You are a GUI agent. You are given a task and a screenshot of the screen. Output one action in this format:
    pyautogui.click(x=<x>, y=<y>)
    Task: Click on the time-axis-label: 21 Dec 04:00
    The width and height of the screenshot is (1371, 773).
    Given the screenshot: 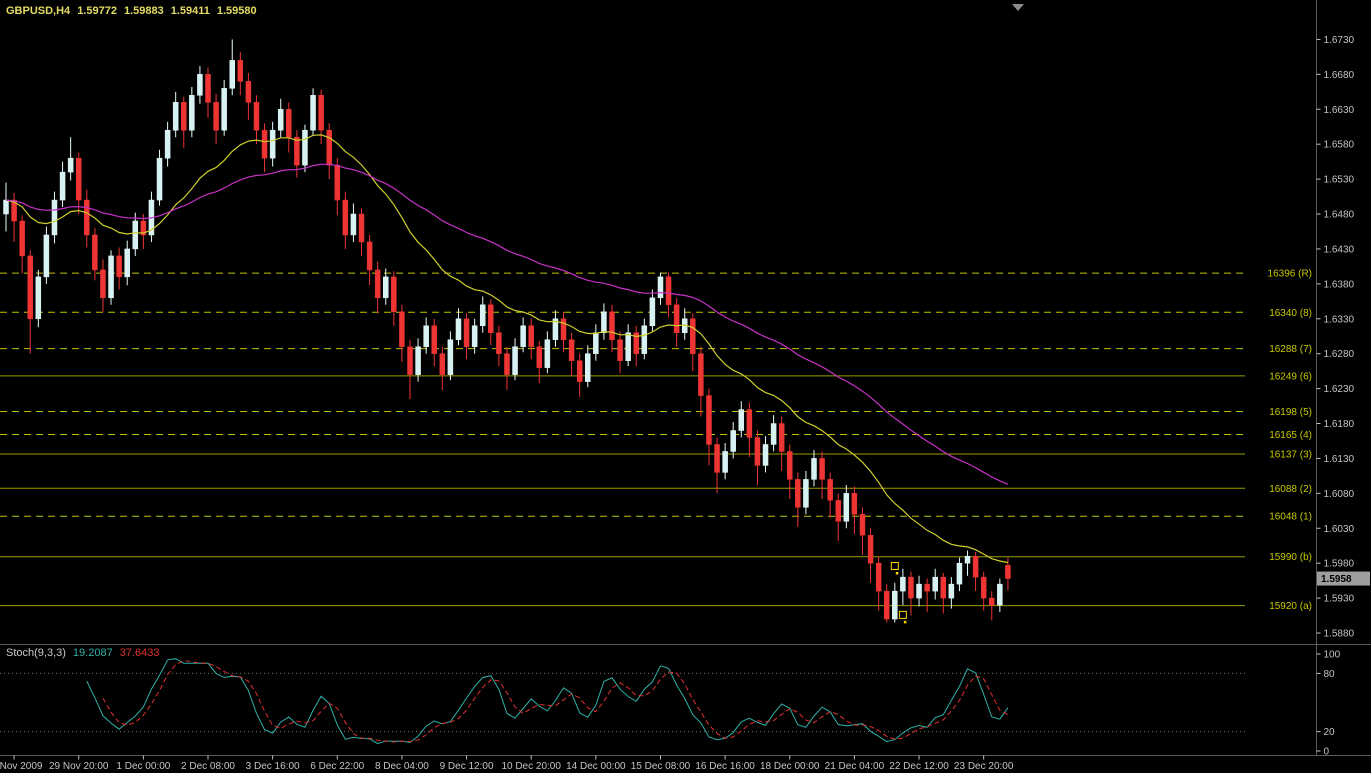 What is the action you would take?
    pyautogui.click(x=855, y=766)
    